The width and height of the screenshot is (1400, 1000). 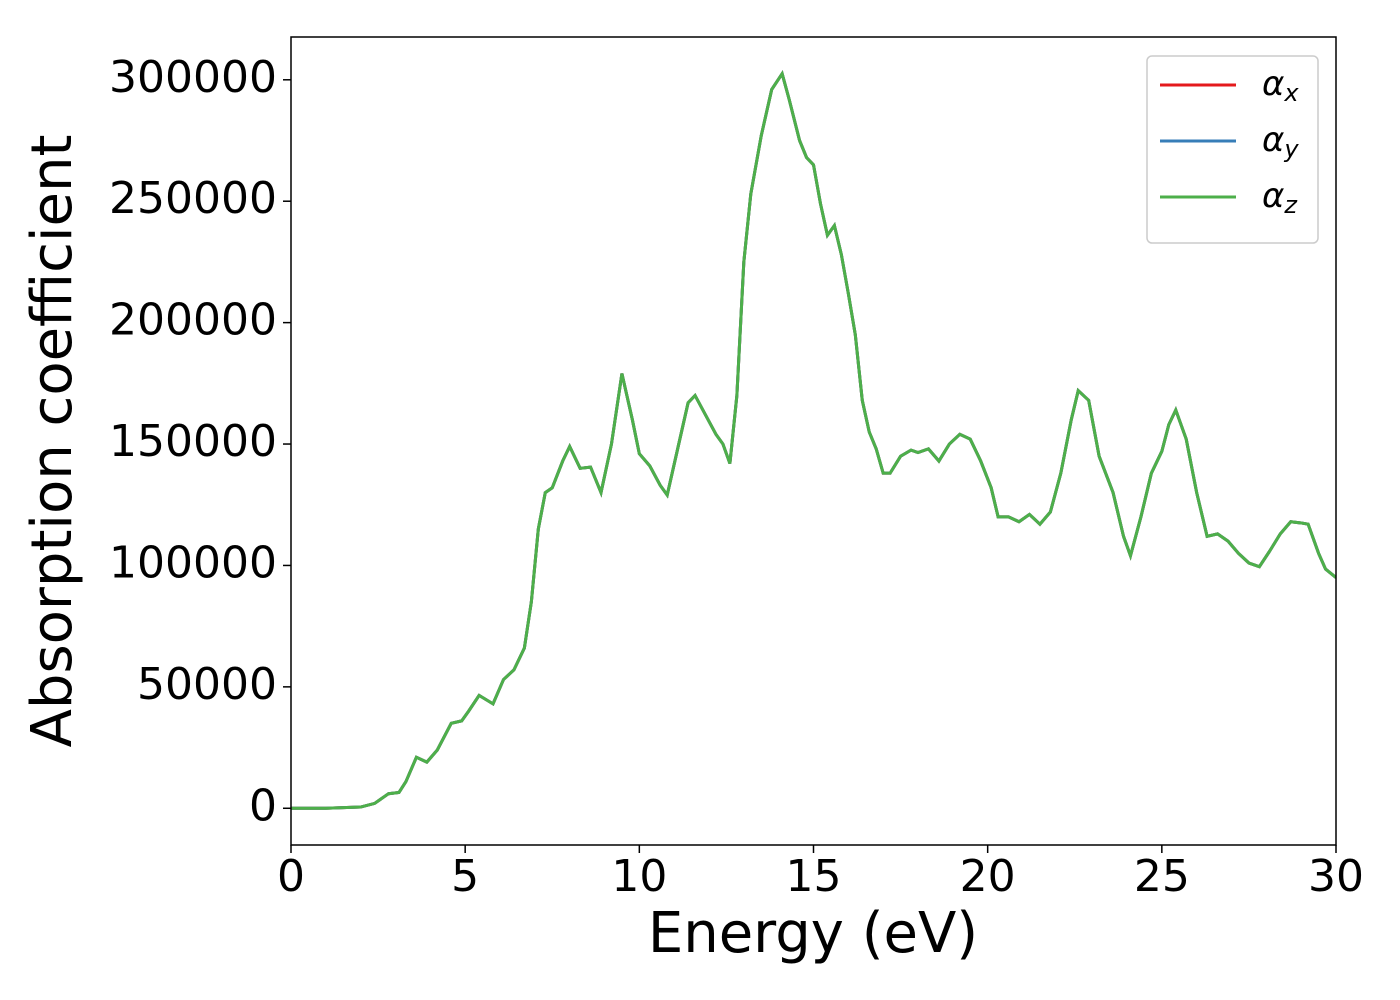 I want to click on x-axis-label: Energy (eV), so click(x=813, y=933).